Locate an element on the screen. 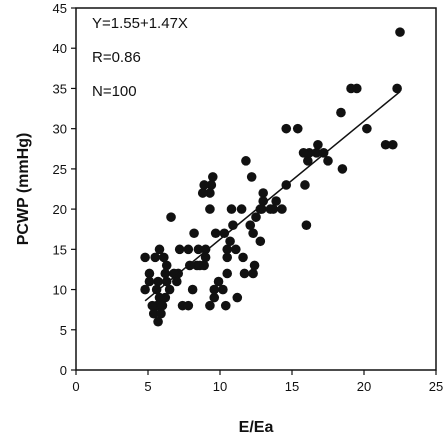 This screenshot has width=448, height=441. y-tick-label: 35 is located at coordinates (60, 88).